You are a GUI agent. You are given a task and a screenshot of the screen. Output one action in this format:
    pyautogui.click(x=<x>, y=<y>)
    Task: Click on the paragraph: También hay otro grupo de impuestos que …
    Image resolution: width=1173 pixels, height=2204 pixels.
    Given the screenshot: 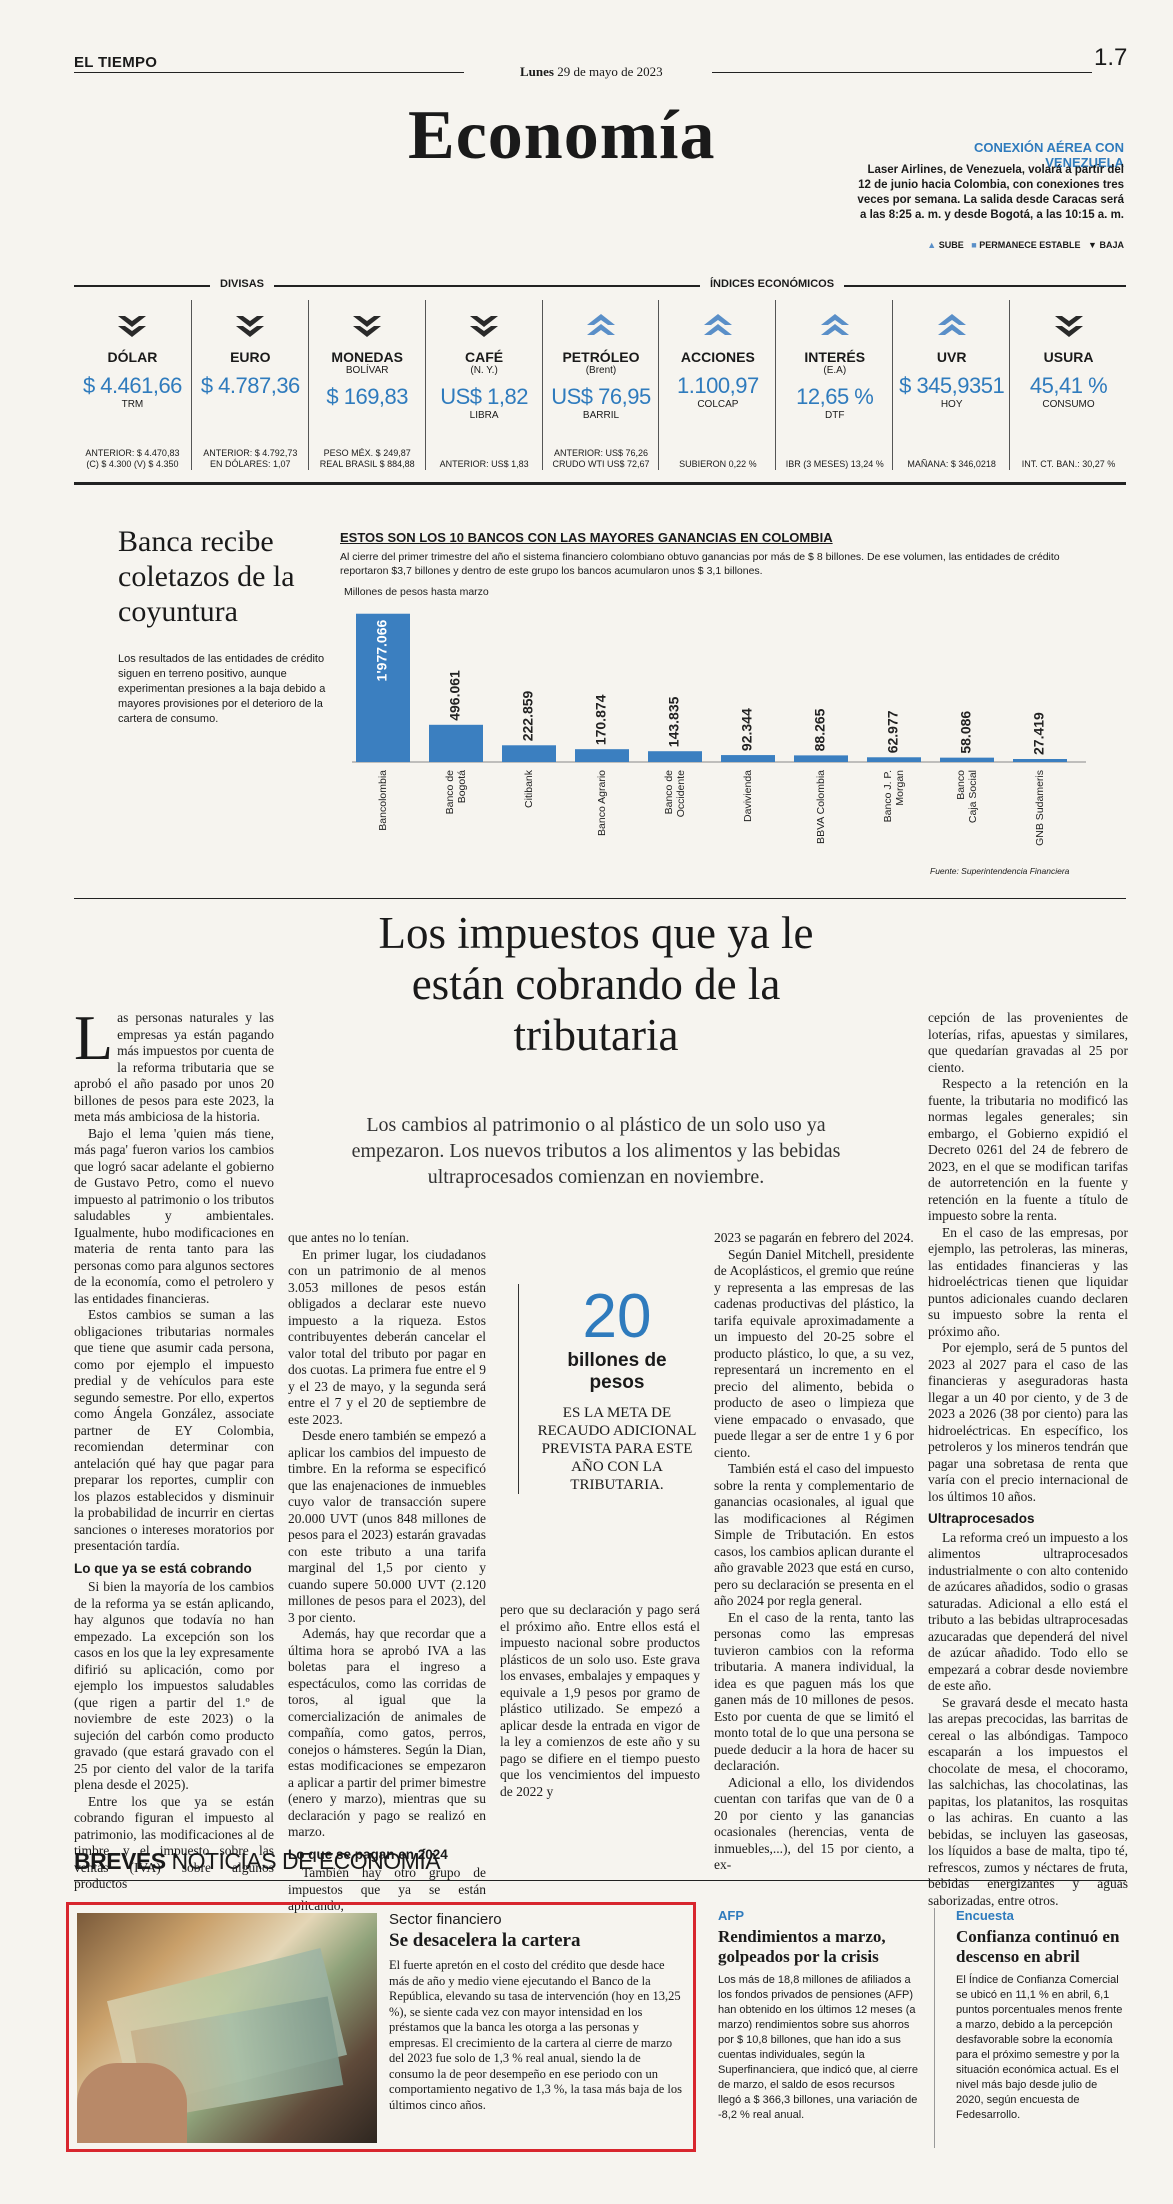 What is the action you would take?
    pyautogui.click(x=387, y=1889)
    